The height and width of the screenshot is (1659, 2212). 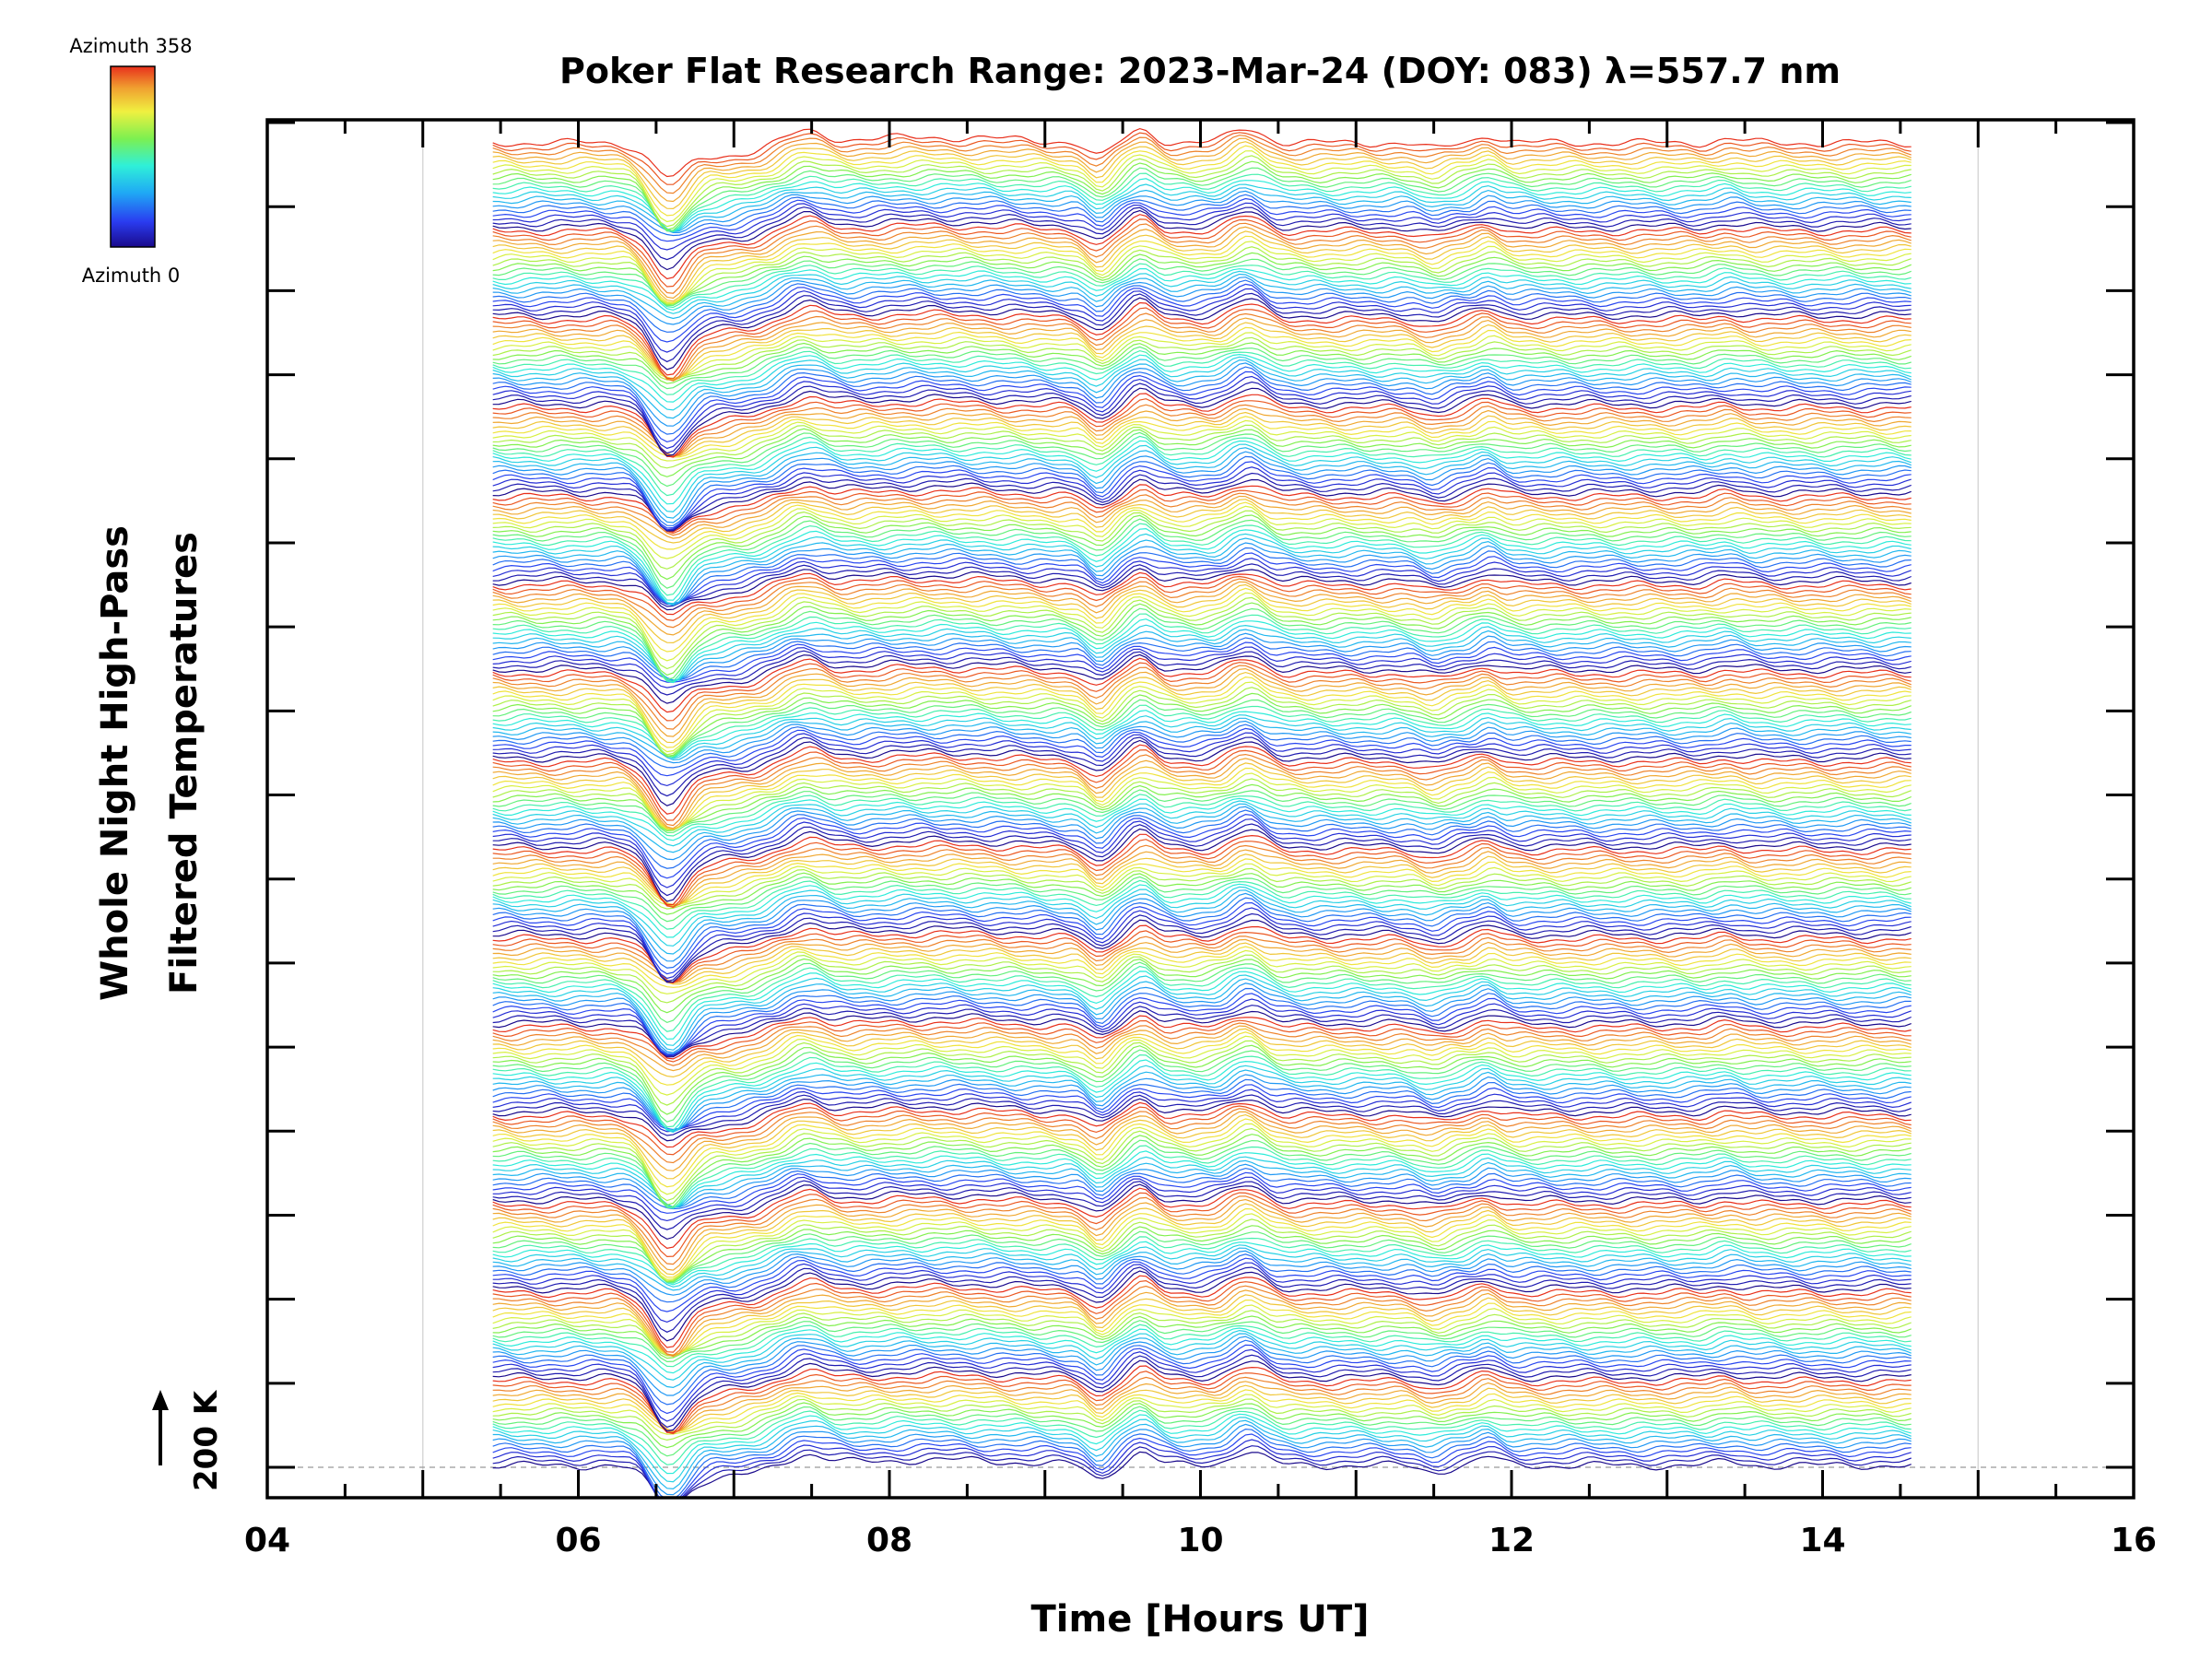 What do you see at coordinates (267, 1540) in the screenshot?
I see `x-tick-label: 04` at bounding box center [267, 1540].